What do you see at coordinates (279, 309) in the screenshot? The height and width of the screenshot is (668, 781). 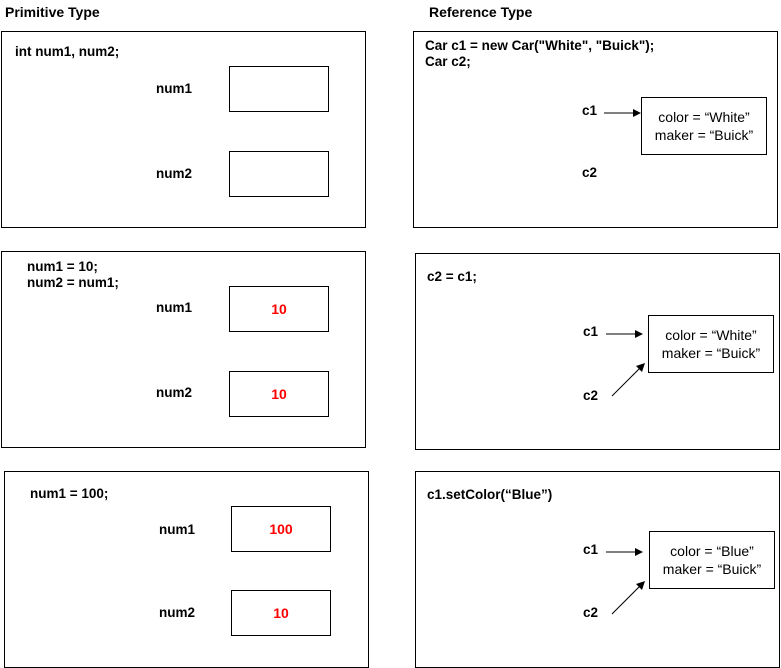 I see `num1-value-box: 10` at bounding box center [279, 309].